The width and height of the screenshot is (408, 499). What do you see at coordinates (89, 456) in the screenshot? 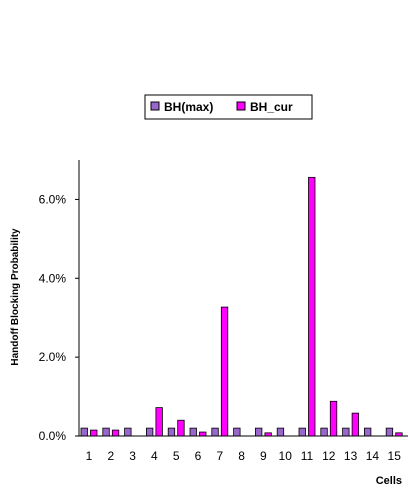
I see `x-tick-label: 1` at bounding box center [89, 456].